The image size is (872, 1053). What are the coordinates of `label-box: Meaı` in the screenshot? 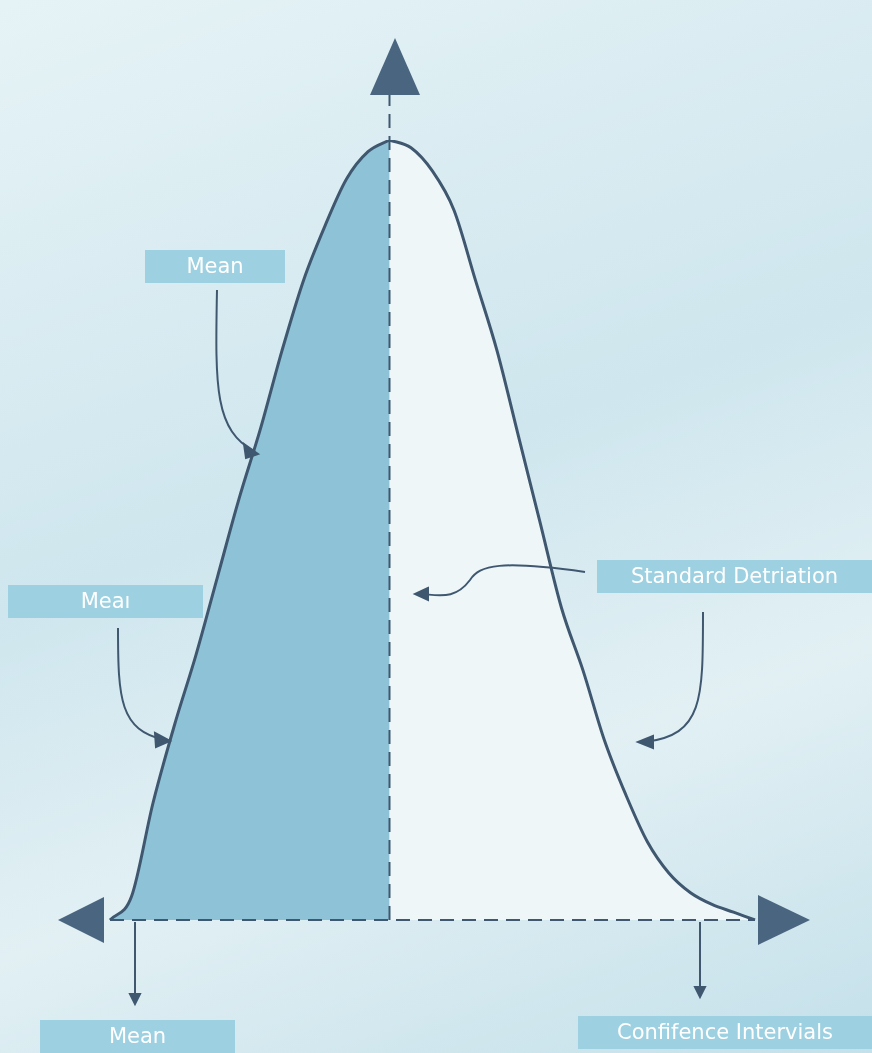 It's located at (105, 601).